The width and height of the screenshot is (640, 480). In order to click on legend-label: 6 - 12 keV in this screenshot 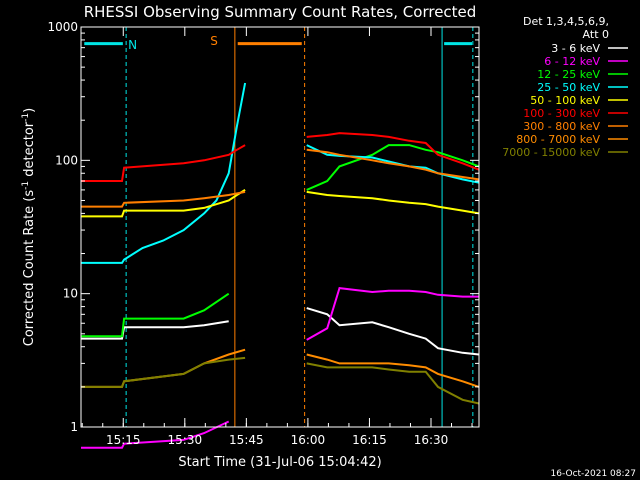, I will do `click(572, 61)`.